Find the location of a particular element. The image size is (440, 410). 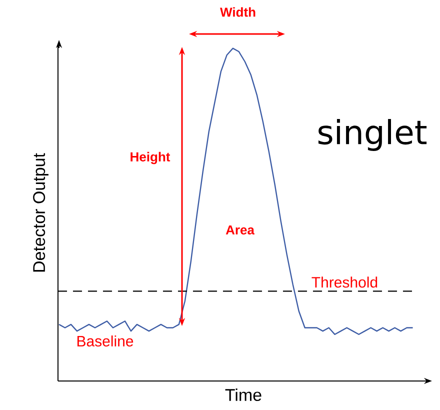

annotation: Area is located at coordinates (240, 230).